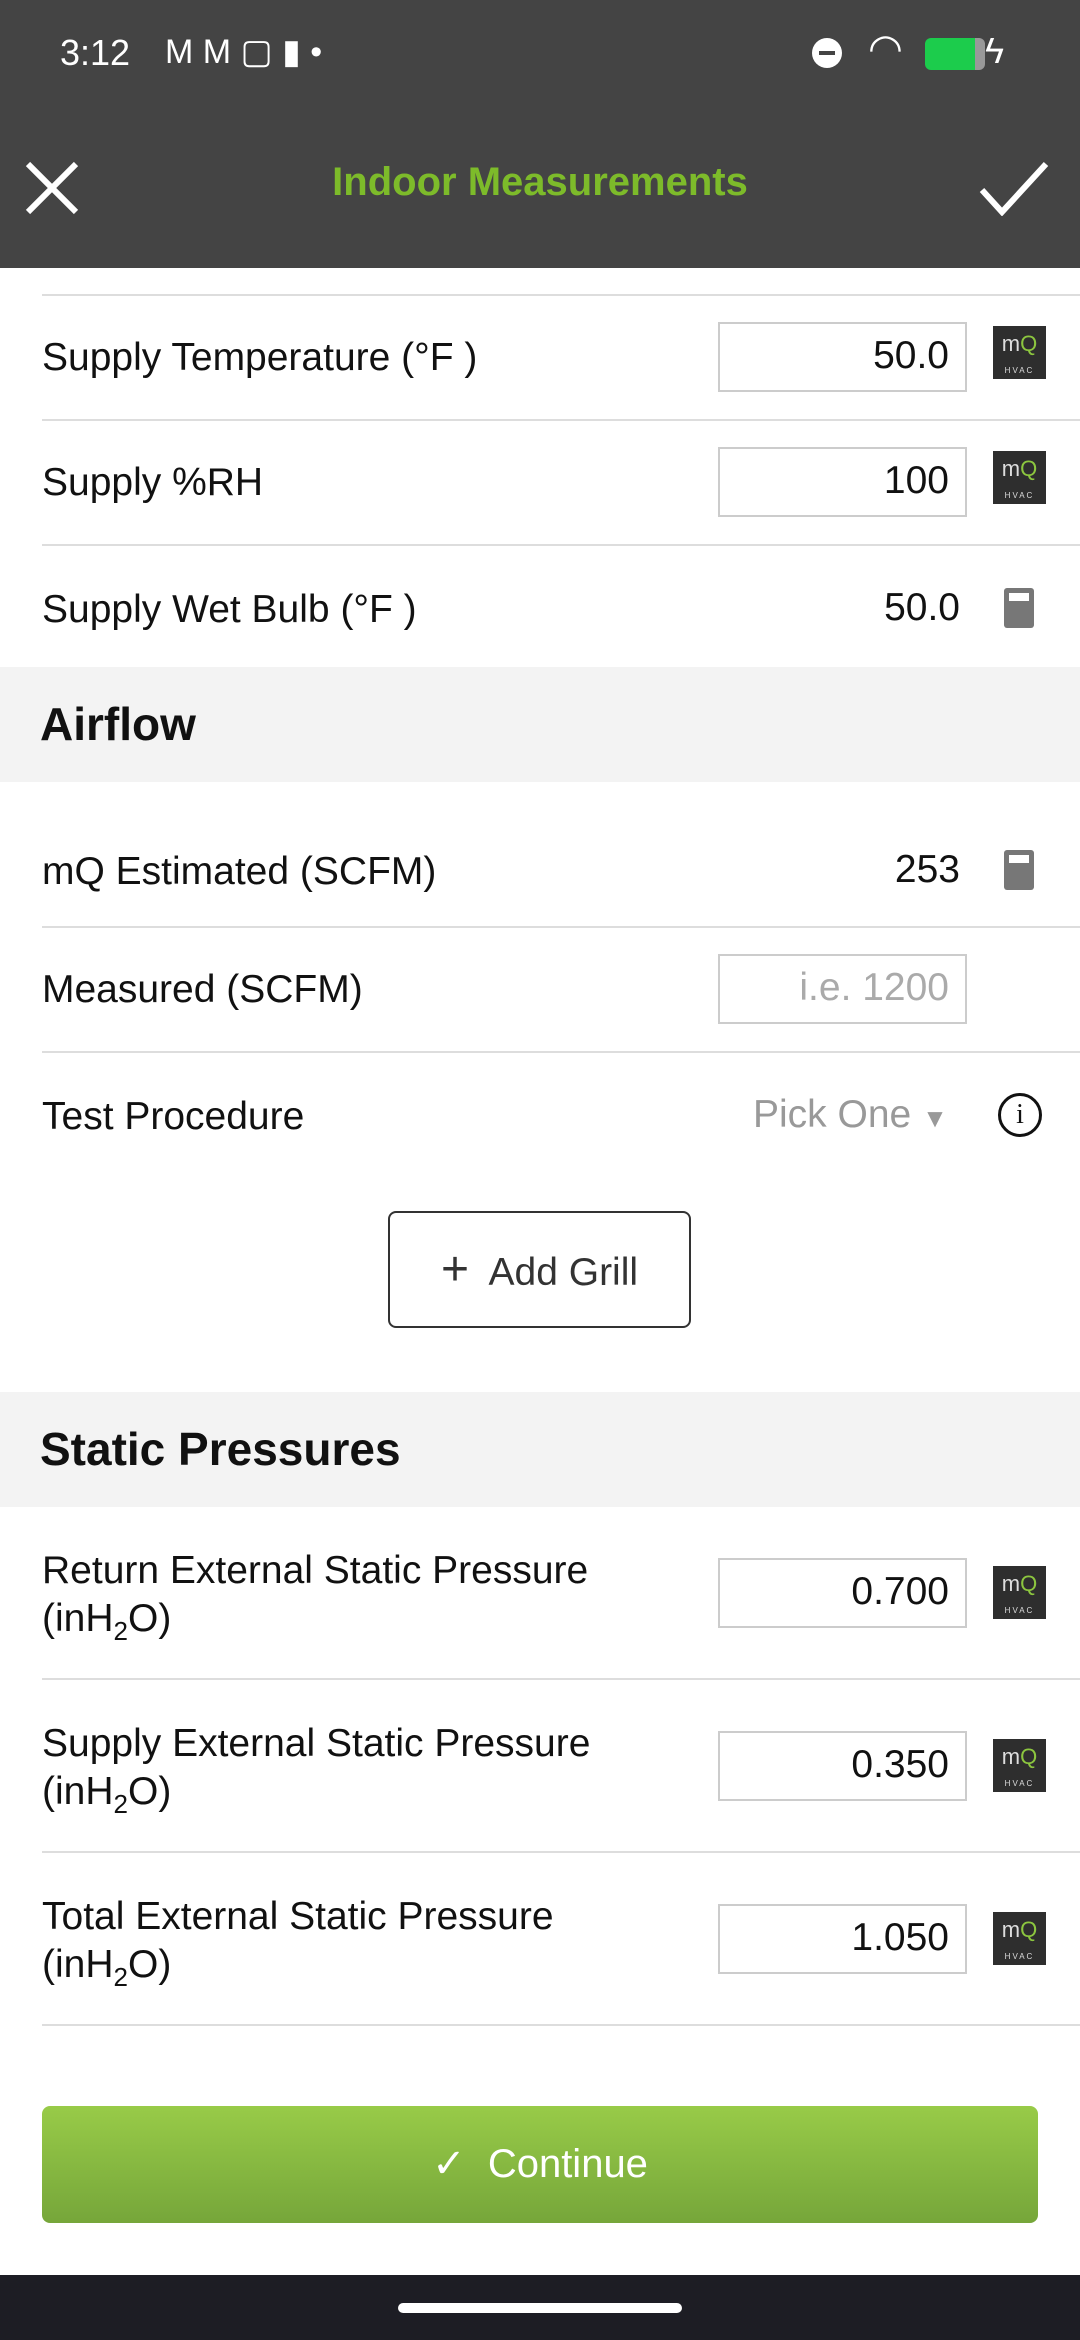  I want to click on home-handle, so click(540, 2308).